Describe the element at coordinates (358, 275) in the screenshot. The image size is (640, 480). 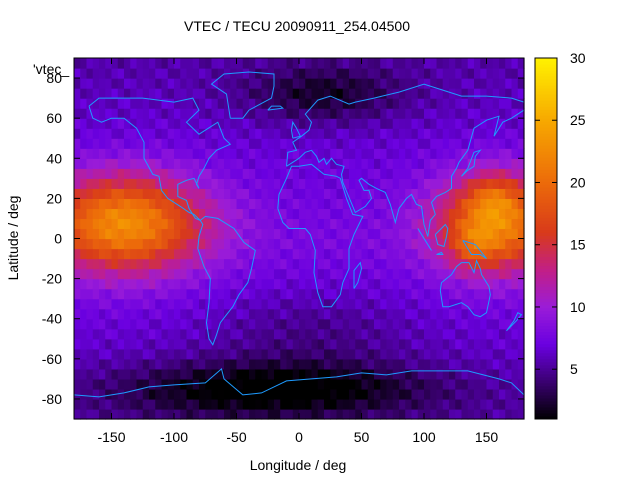
I see `coastline` at that location.